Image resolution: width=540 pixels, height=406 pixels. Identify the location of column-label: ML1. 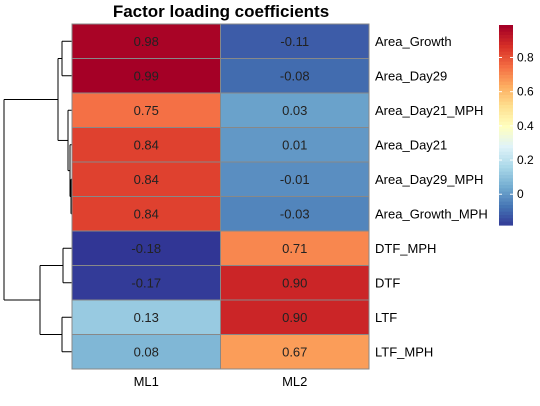
(146, 381).